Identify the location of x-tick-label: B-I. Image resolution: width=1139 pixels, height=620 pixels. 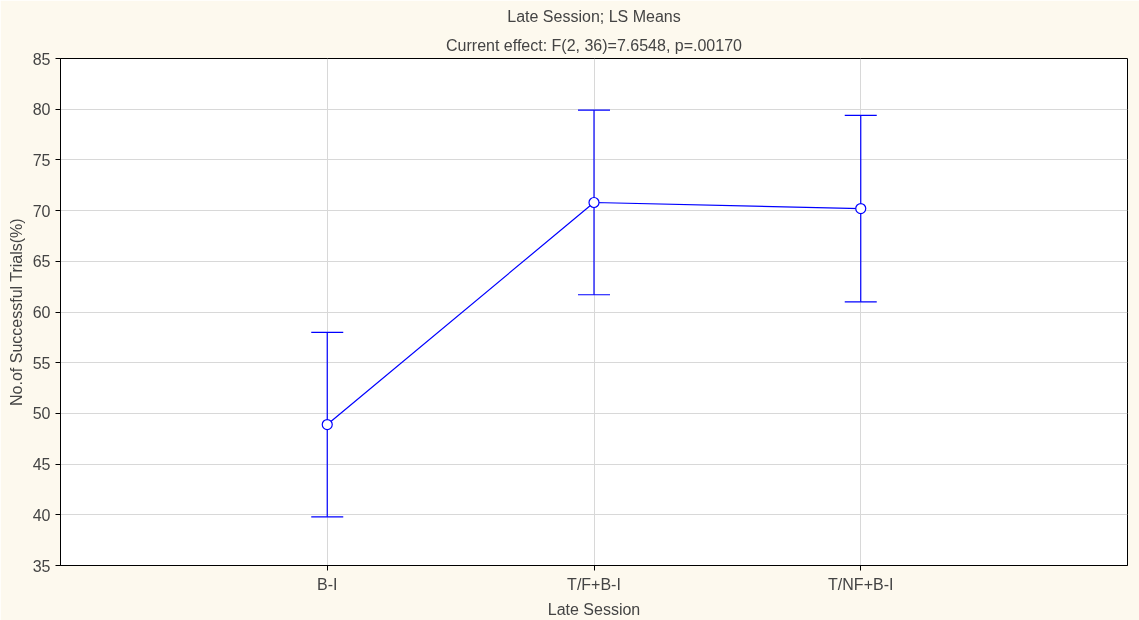
(327, 584).